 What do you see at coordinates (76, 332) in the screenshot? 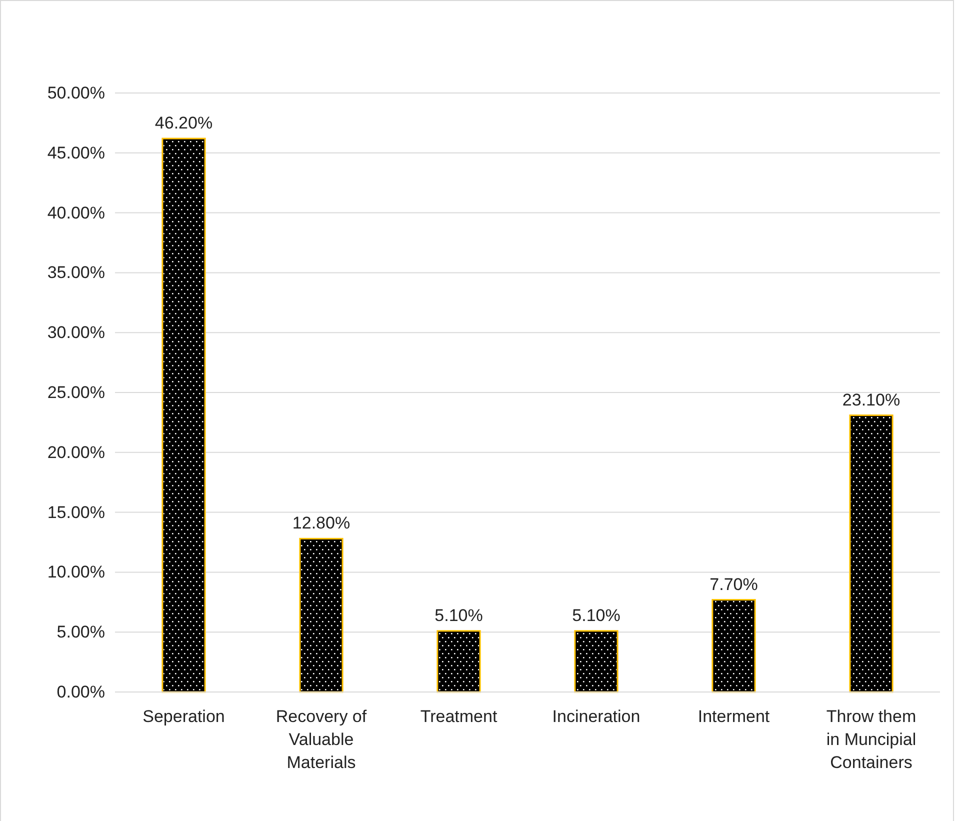
I see `y-tick-label: 30.00%` at bounding box center [76, 332].